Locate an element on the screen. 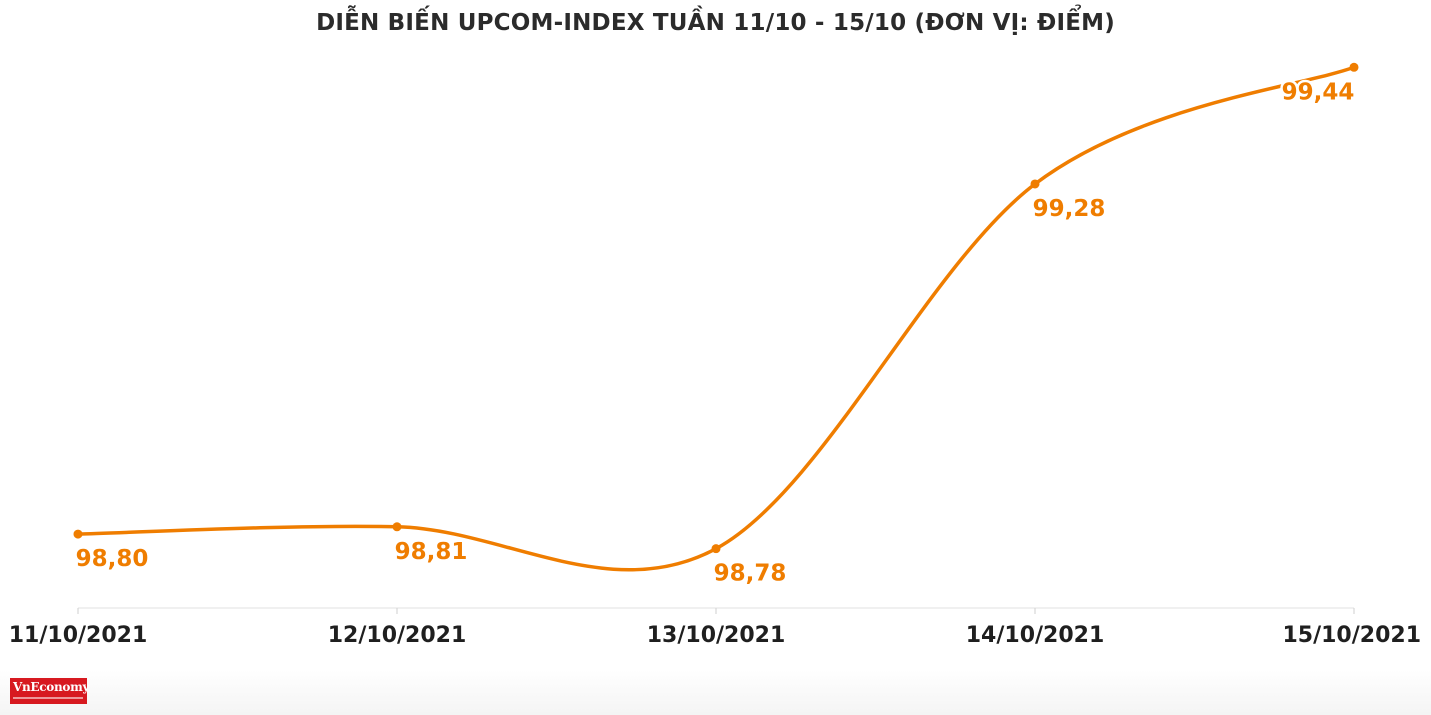 The height and width of the screenshot is (715, 1431). x-tick-label: 11/10/2021 is located at coordinates (78, 635).